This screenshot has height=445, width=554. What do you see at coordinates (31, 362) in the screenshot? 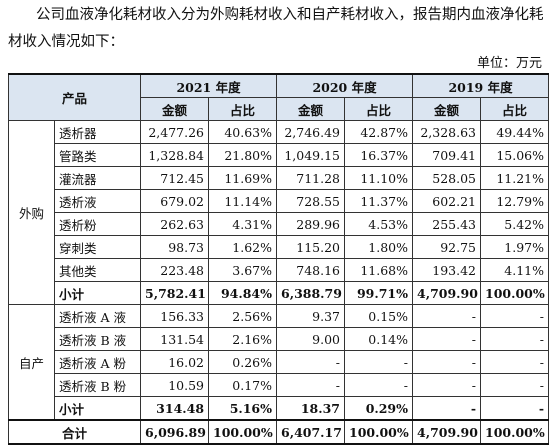
I see `group-label: 自产` at bounding box center [31, 362].